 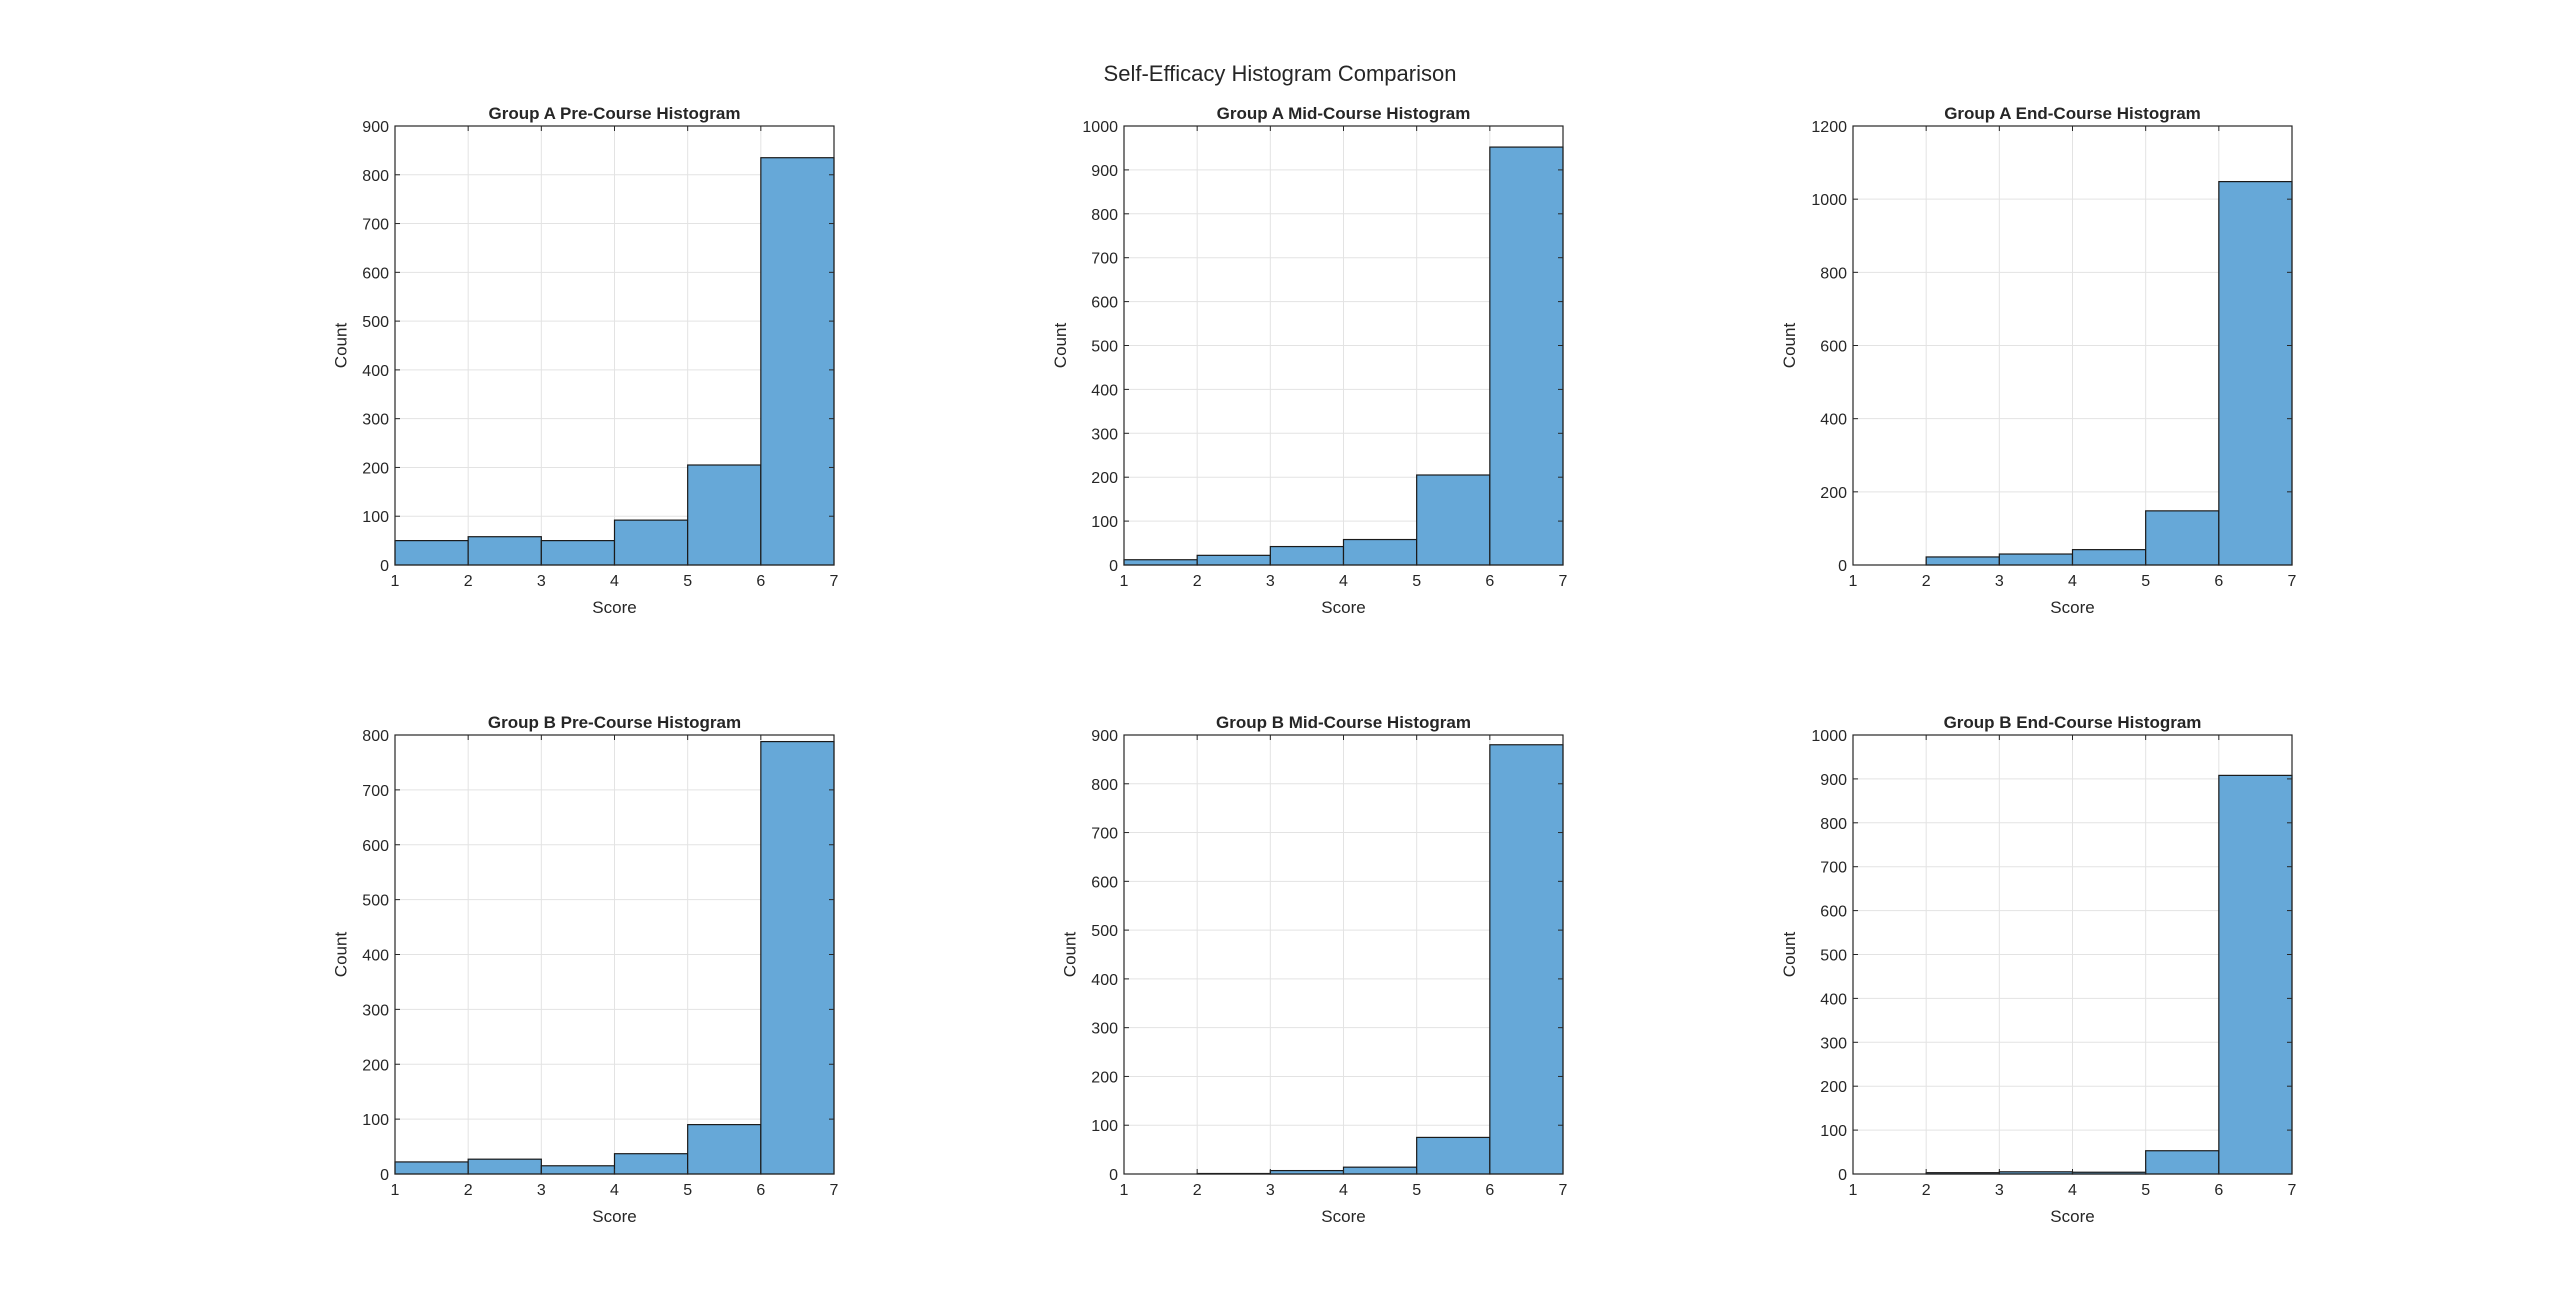 What do you see at coordinates (1100, 127) in the screenshot?
I see `y-tick-label: 1000` at bounding box center [1100, 127].